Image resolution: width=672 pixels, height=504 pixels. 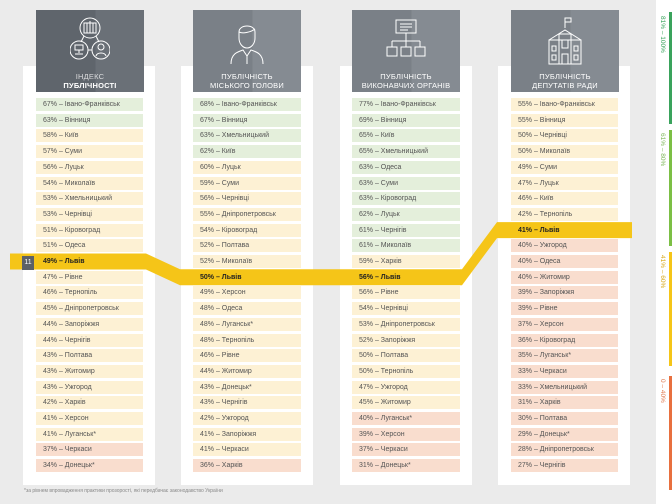 What do you see at coordinates (406, 85) in the screenshot?
I see `column-title-line: ВИКОНАВЧИХ ОРГАНІВ` at bounding box center [406, 85].